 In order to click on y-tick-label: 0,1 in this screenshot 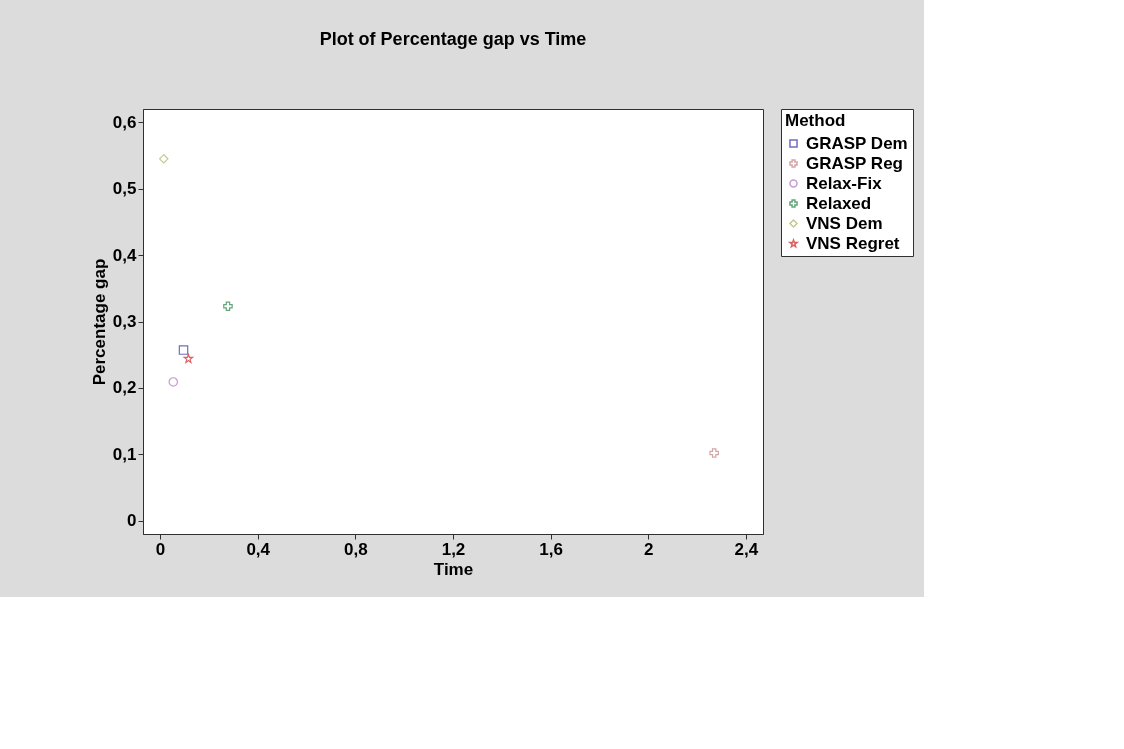, I will do `click(124, 454)`.